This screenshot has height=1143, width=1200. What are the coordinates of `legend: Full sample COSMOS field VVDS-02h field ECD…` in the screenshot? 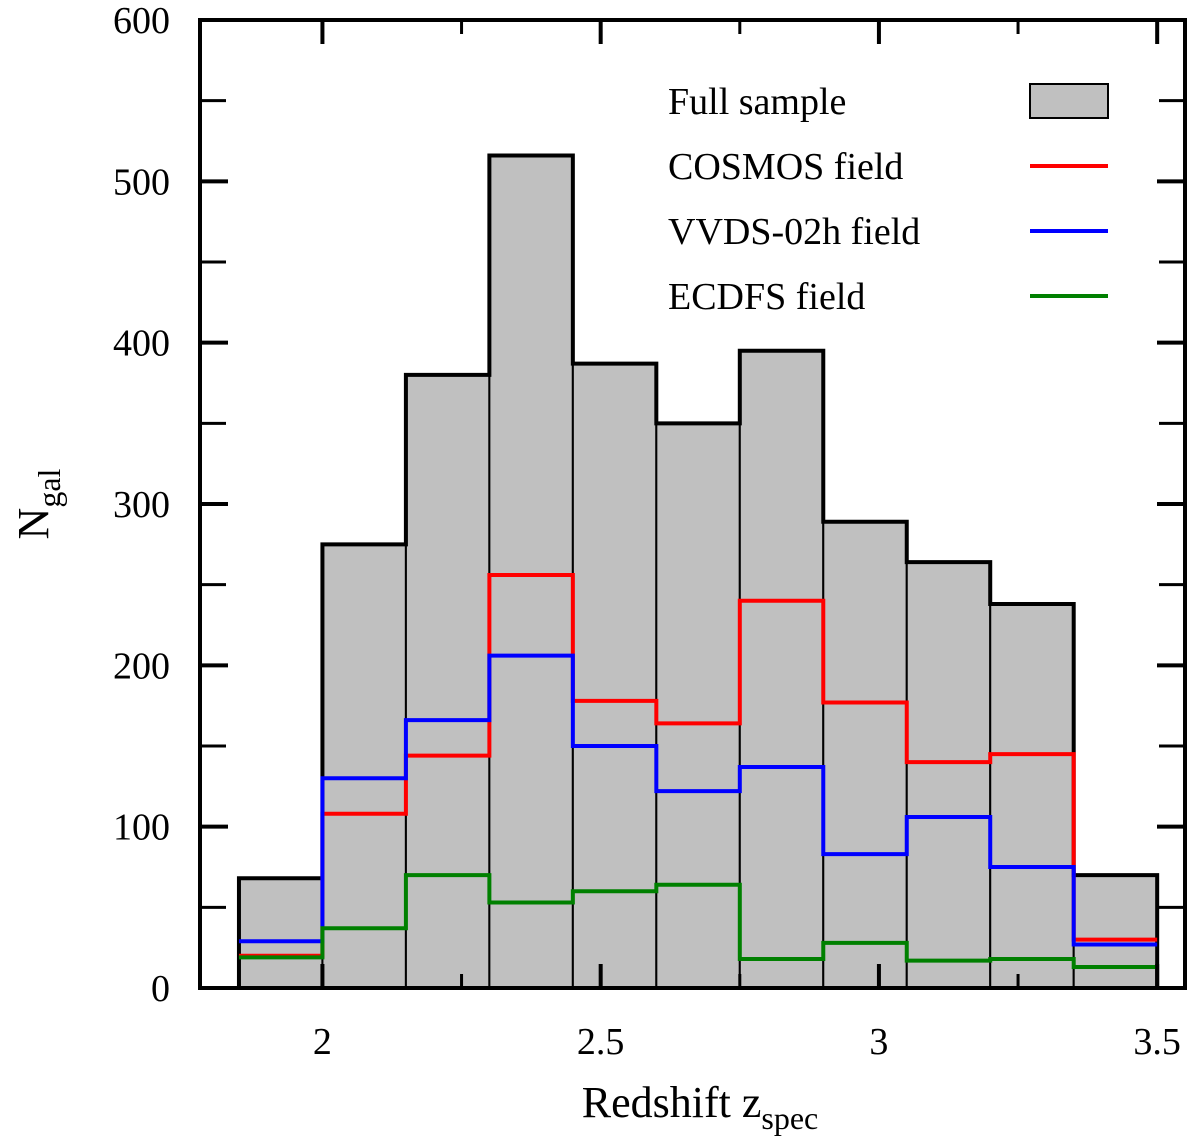 It's located at (888, 199).